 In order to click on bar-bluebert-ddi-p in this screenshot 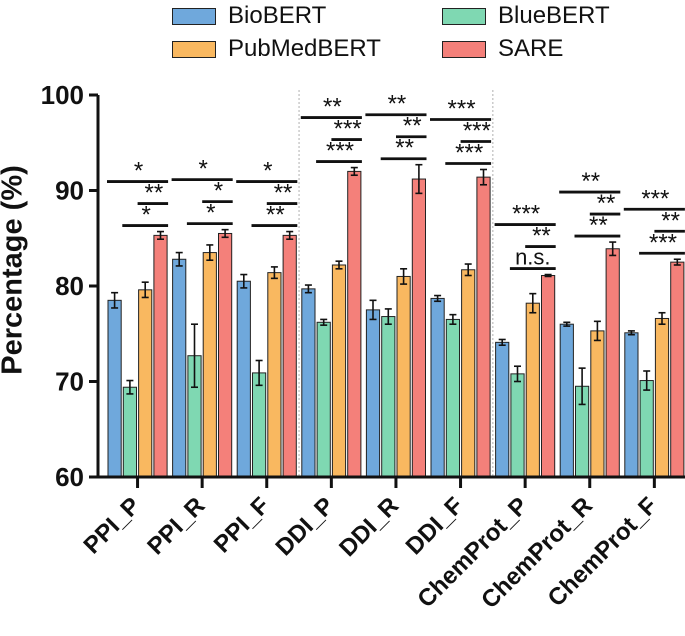, I will do `click(323, 399)`.